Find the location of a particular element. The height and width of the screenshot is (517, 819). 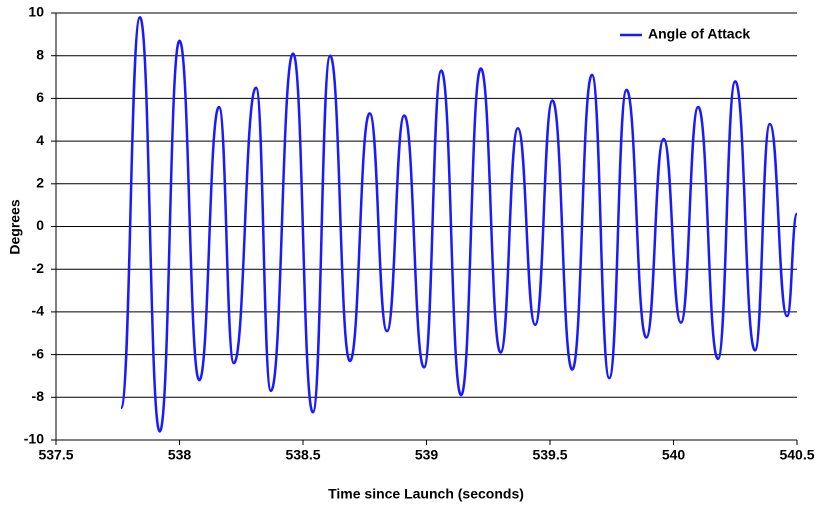

y-axis-title: Degrees is located at coordinates (15, 226).